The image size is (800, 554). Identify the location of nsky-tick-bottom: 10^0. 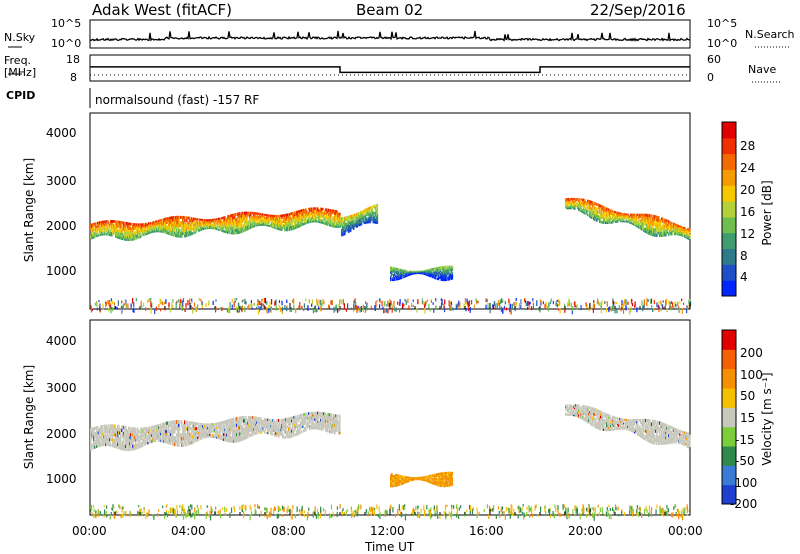
(66, 43).